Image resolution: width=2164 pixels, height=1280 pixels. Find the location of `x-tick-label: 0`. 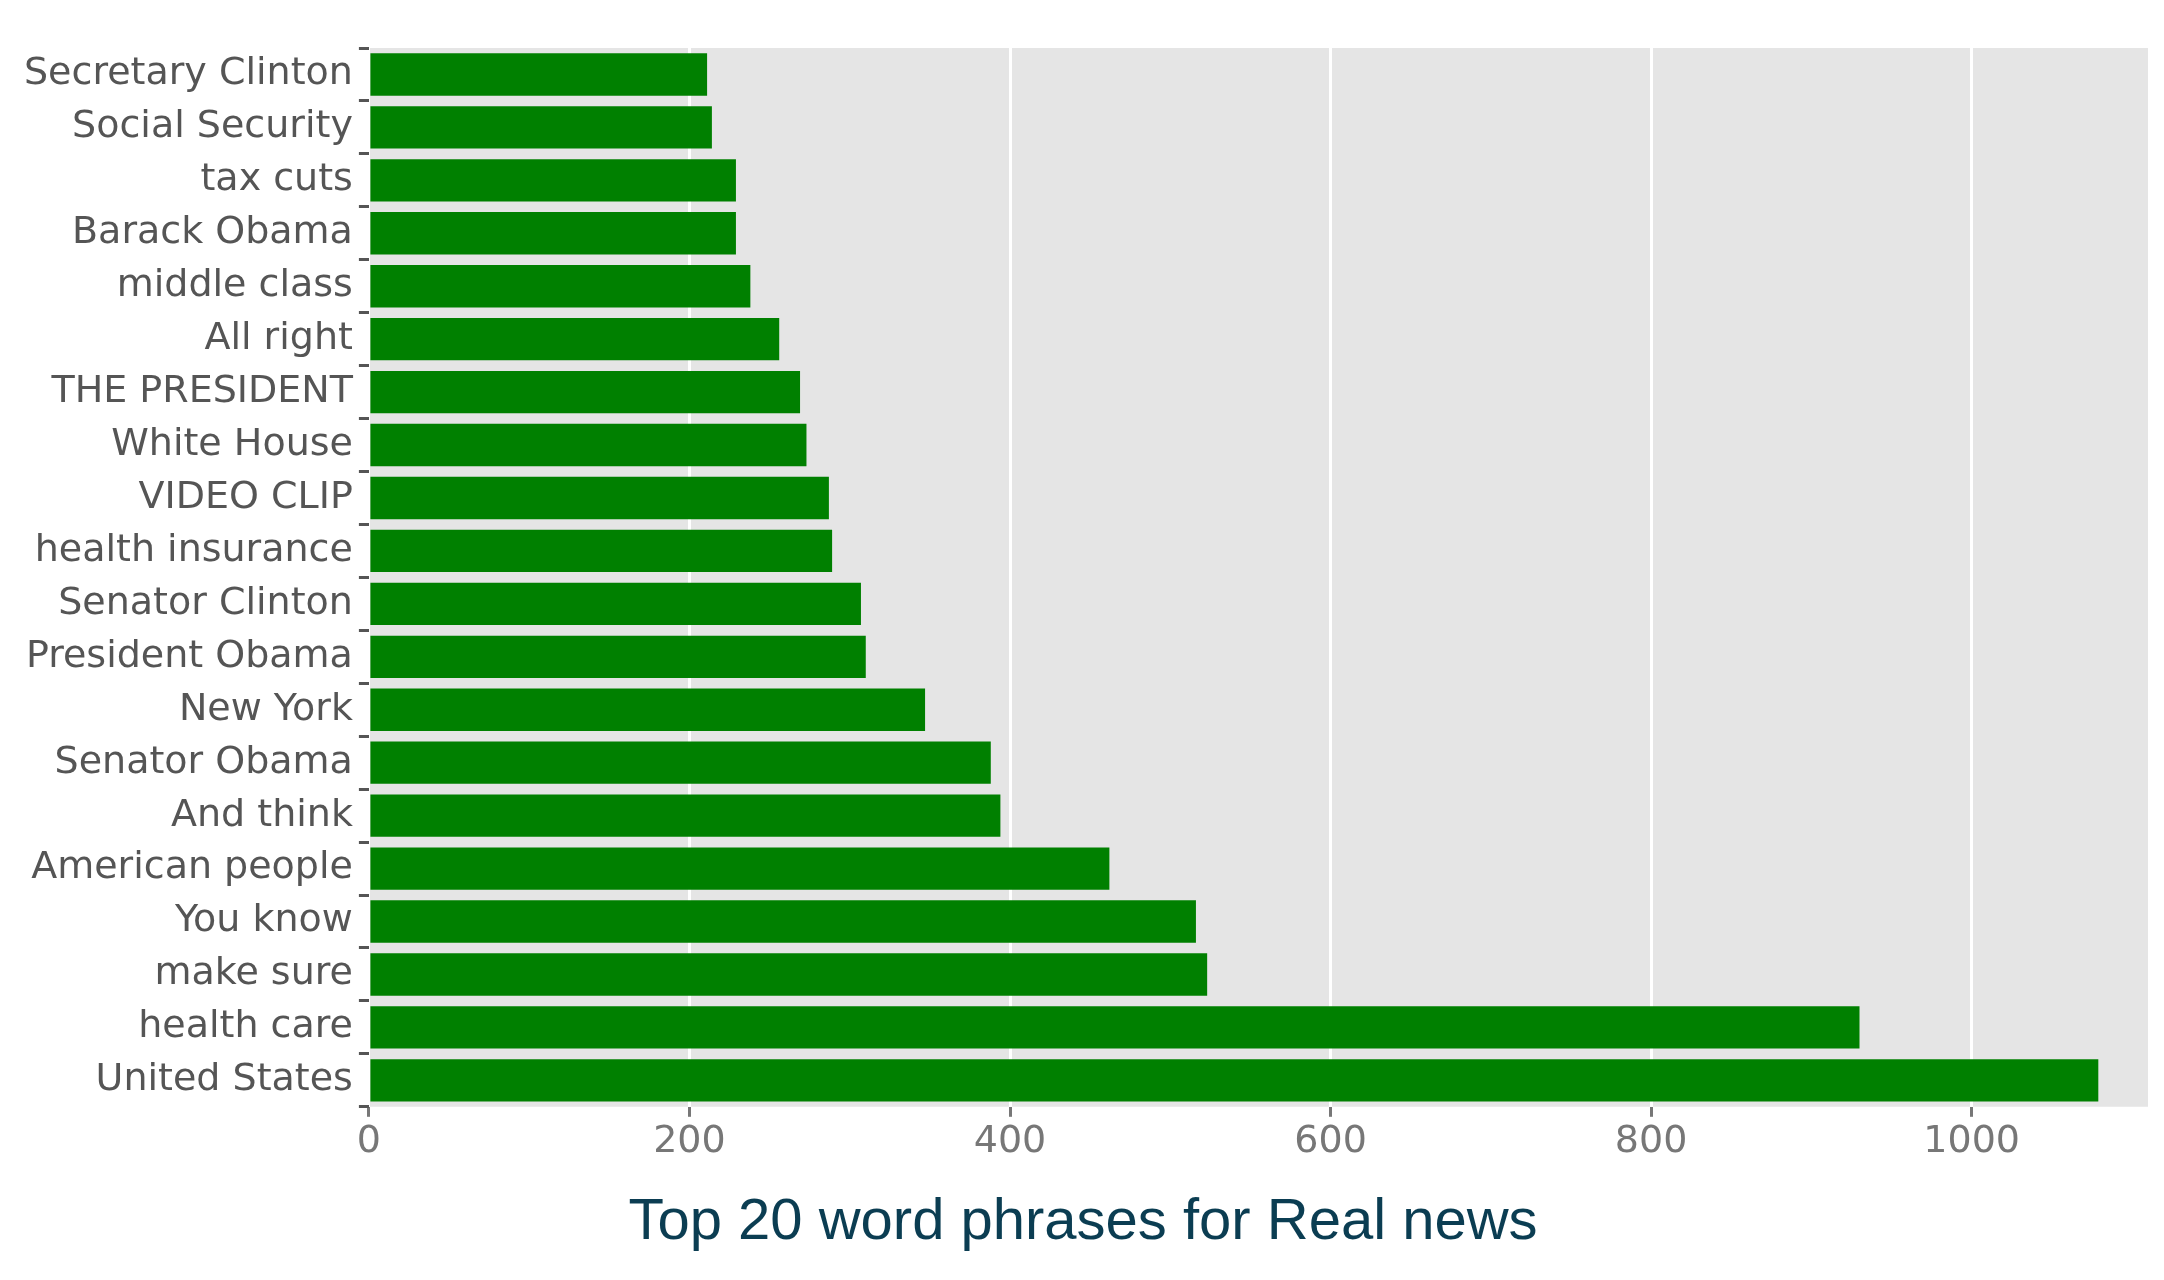

x-tick-label: 0 is located at coordinates (368, 1139).